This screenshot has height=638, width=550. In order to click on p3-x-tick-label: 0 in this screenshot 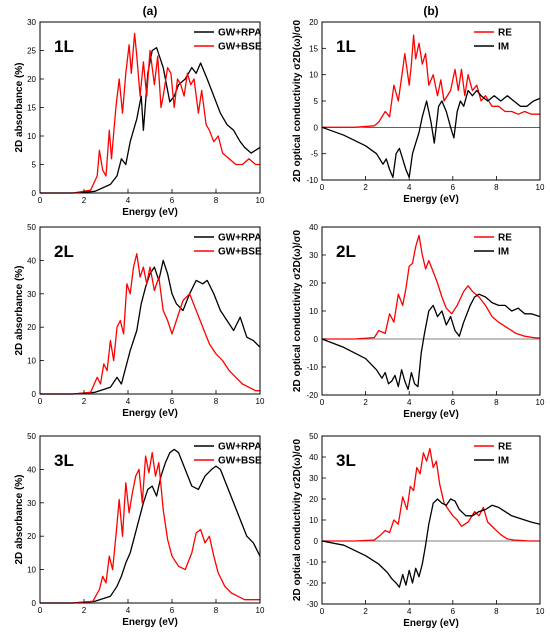, I will do `click(322, 402)`.